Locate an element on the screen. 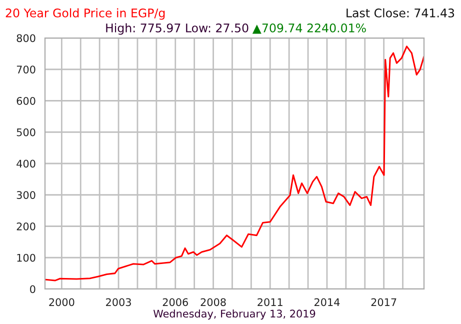 This screenshot has width=461, height=324. x-tick-label: 2011 is located at coordinates (270, 302).